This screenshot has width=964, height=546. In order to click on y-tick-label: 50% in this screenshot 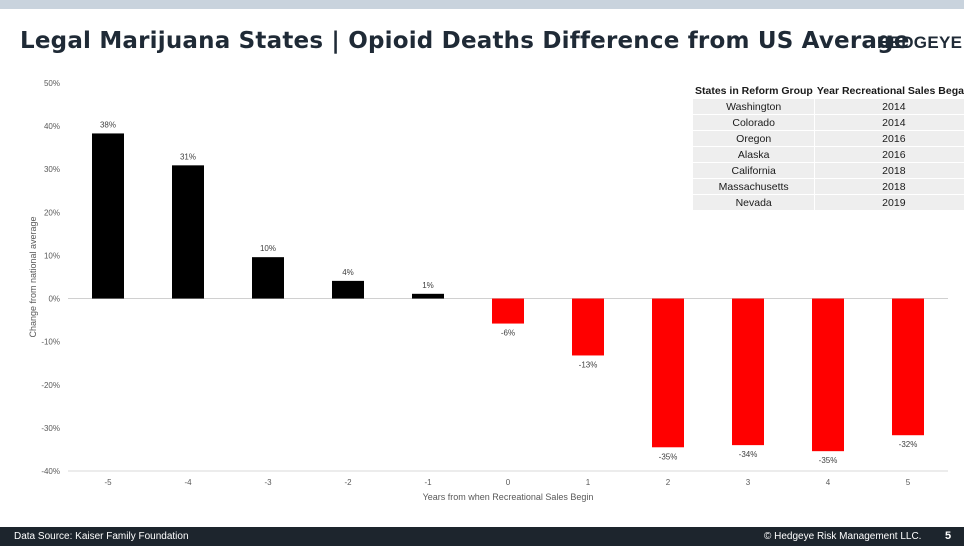, I will do `click(52, 83)`.